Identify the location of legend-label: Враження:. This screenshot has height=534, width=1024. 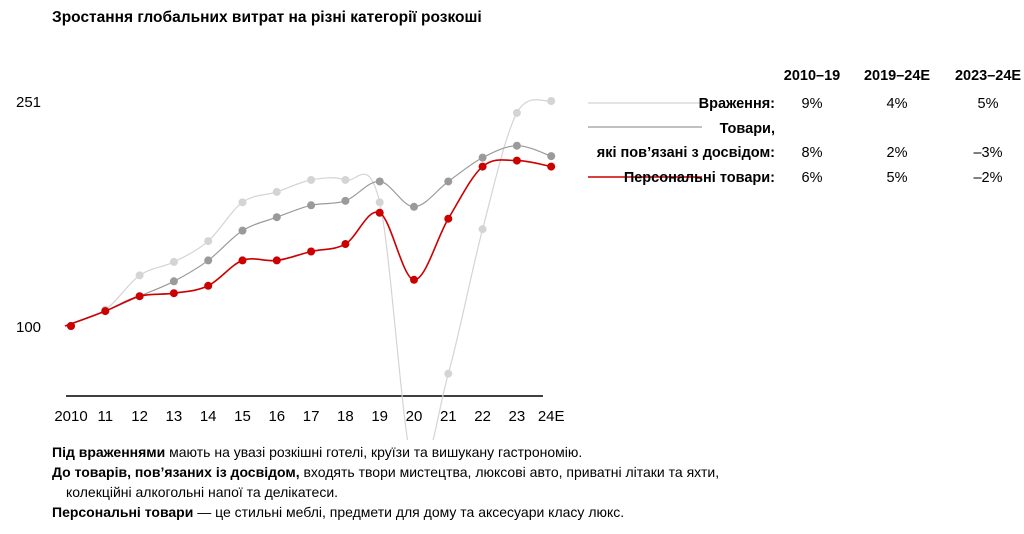
(737, 104).